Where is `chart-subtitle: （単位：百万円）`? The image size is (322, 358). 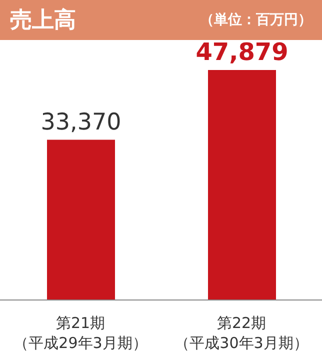
chart-subtitle: （単位：百万円） is located at coordinates (256, 20).